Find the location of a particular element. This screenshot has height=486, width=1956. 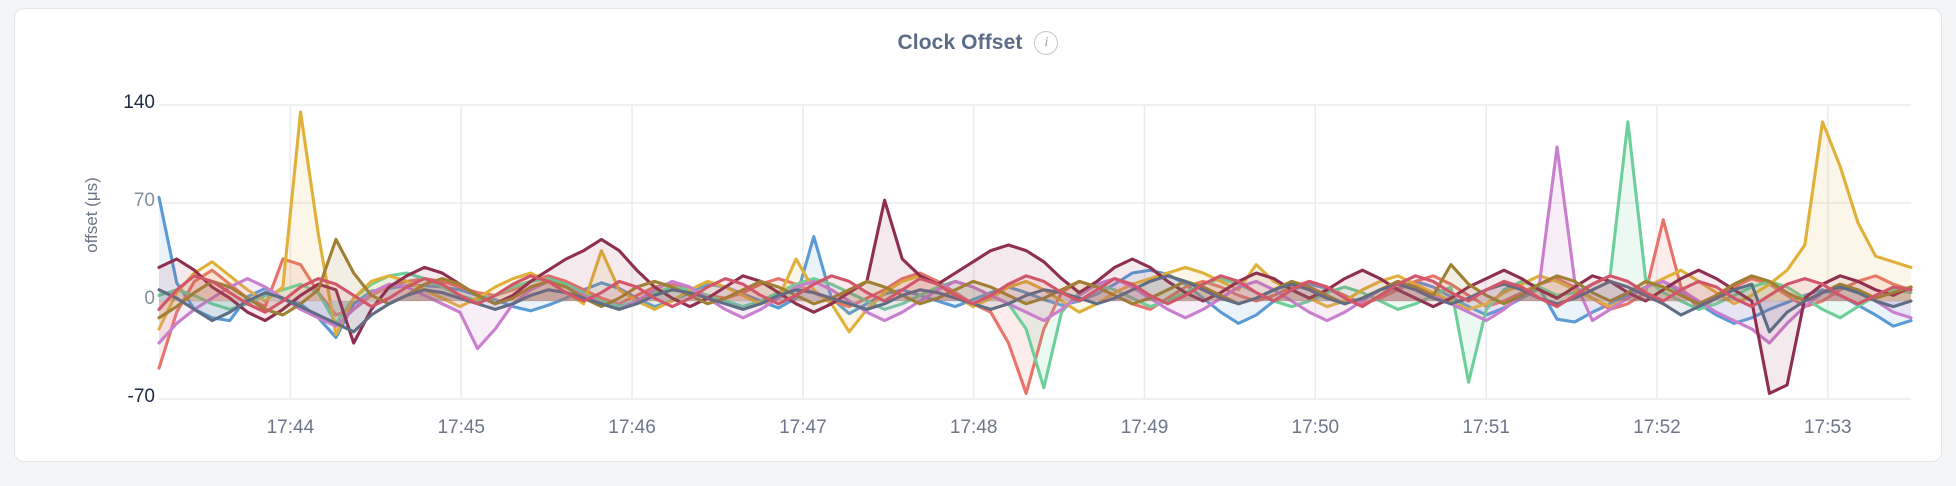

info-circle-icon: i is located at coordinates (1046, 43).